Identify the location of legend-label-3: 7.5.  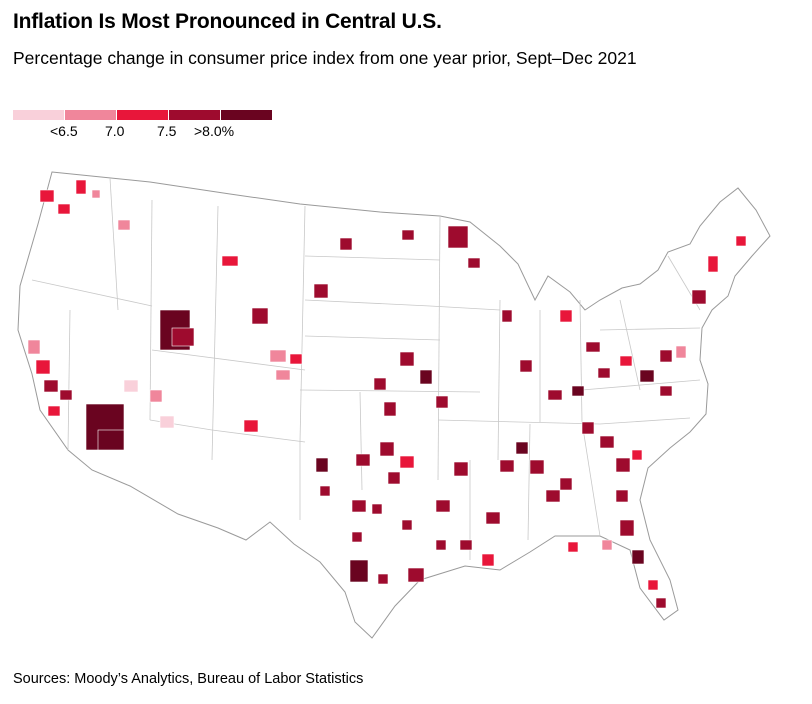
(167, 131).